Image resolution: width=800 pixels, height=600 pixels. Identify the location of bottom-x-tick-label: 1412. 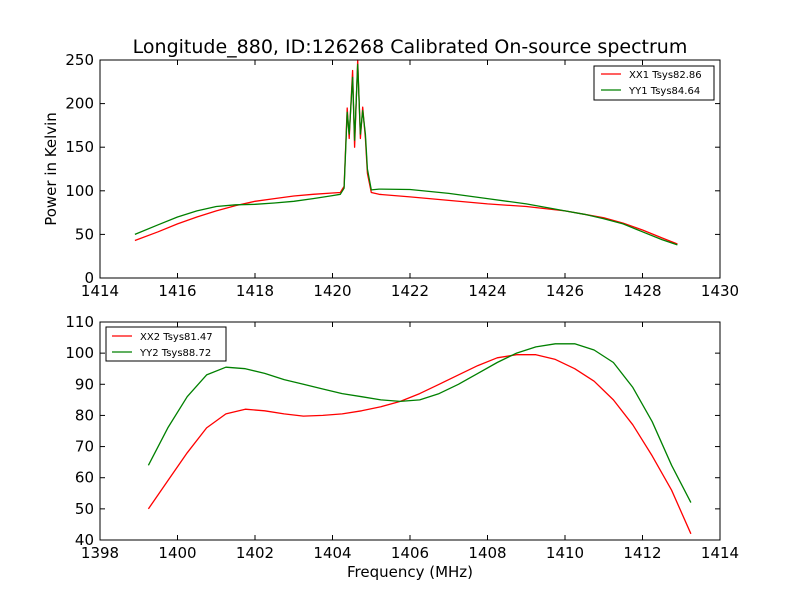
(642, 553).